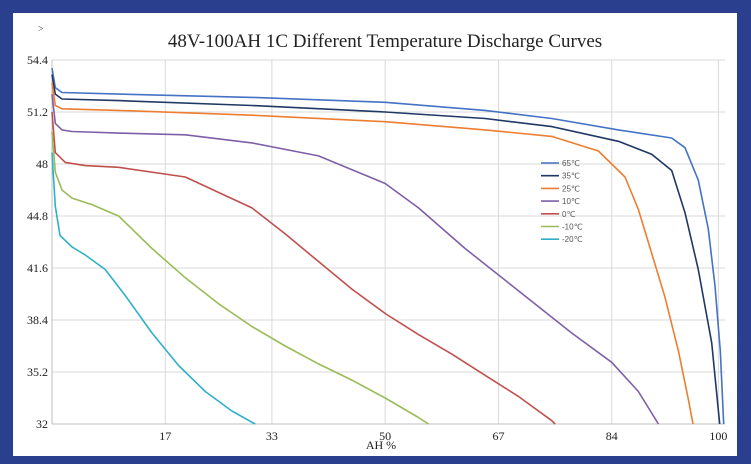  Describe the element at coordinates (42, 424) in the screenshot. I see `y-tick-label: 32` at that location.